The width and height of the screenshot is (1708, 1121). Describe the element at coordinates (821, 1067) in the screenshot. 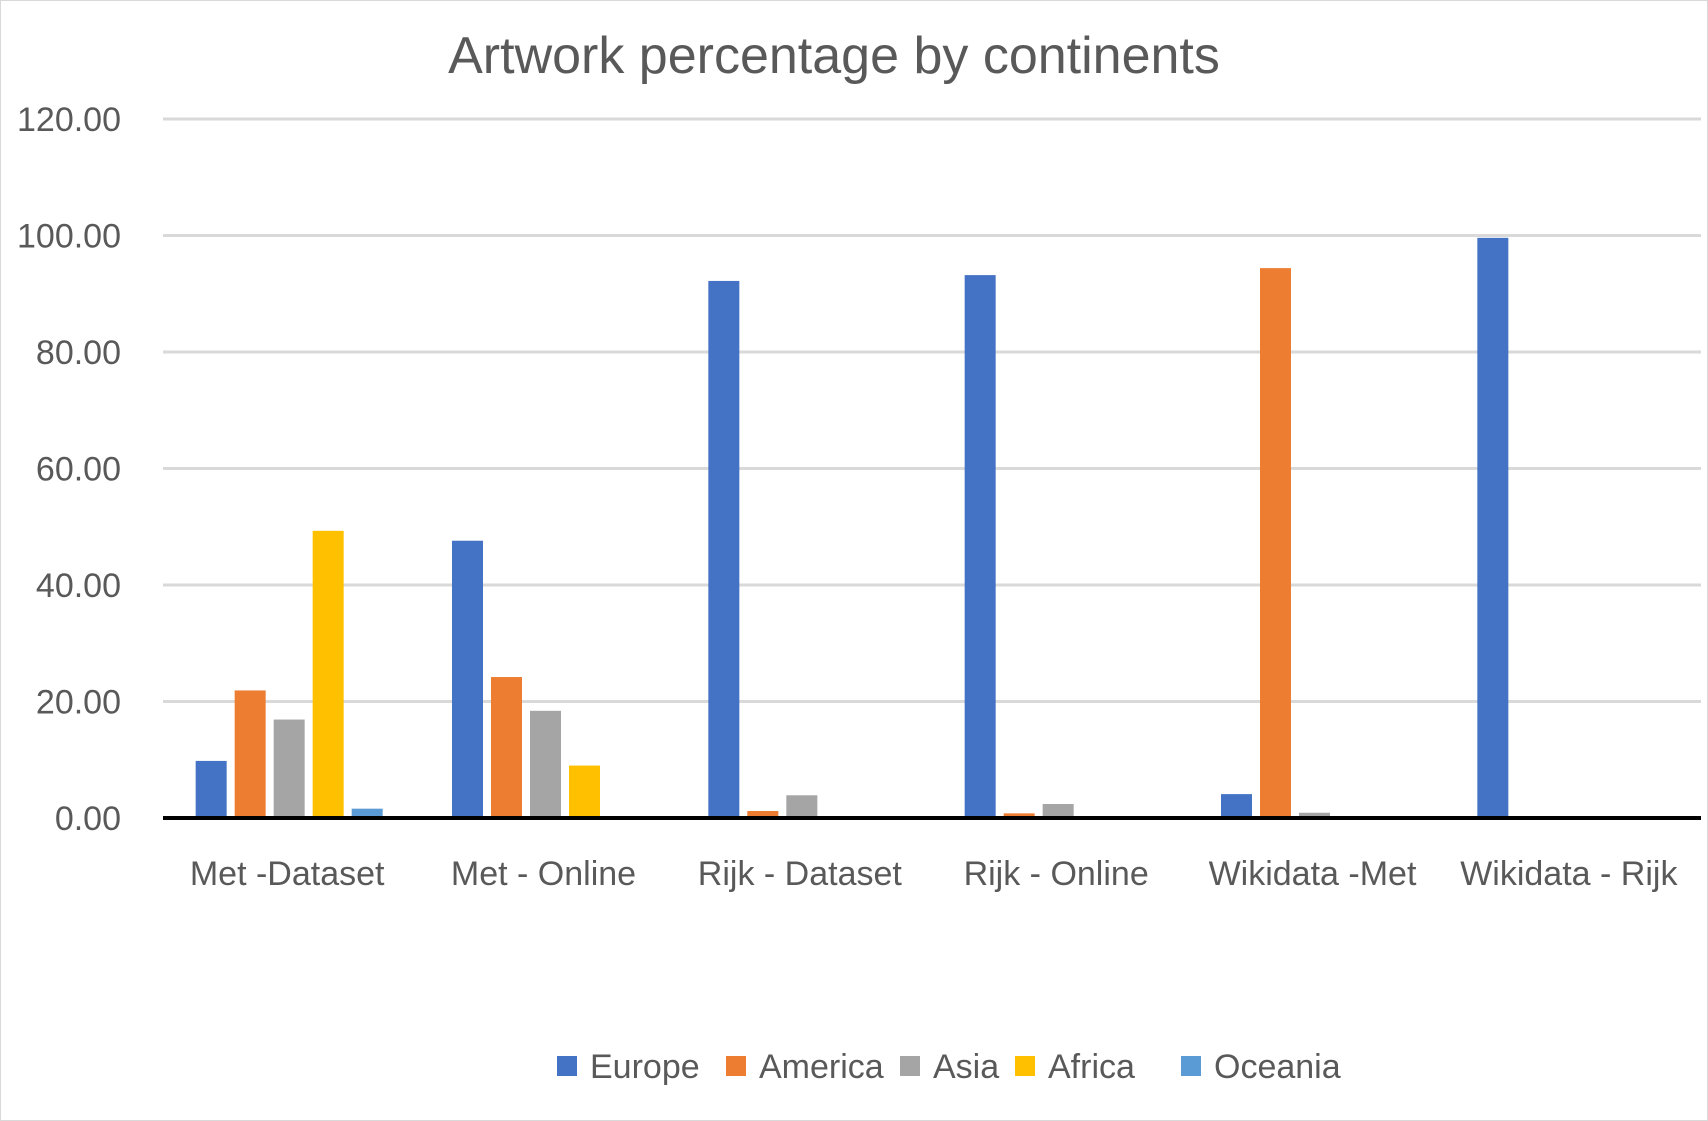

I see `legend-label-america: America` at that location.